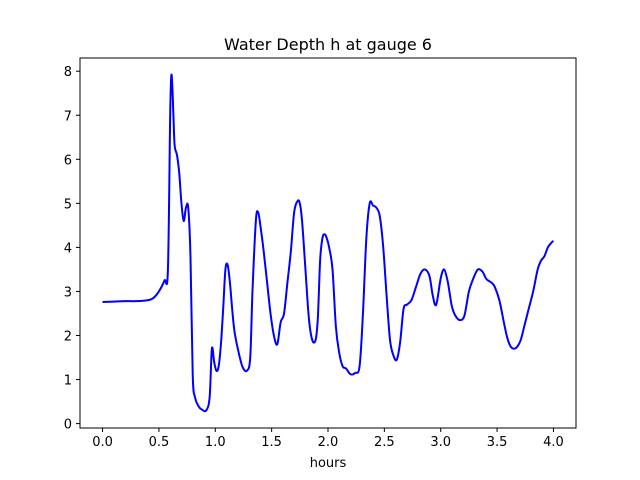 The image size is (640, 480). What do you see at coordinates (68, 248) in the screenshot?
I see `y-tick-label: 4` at bounding box center [68, 248].